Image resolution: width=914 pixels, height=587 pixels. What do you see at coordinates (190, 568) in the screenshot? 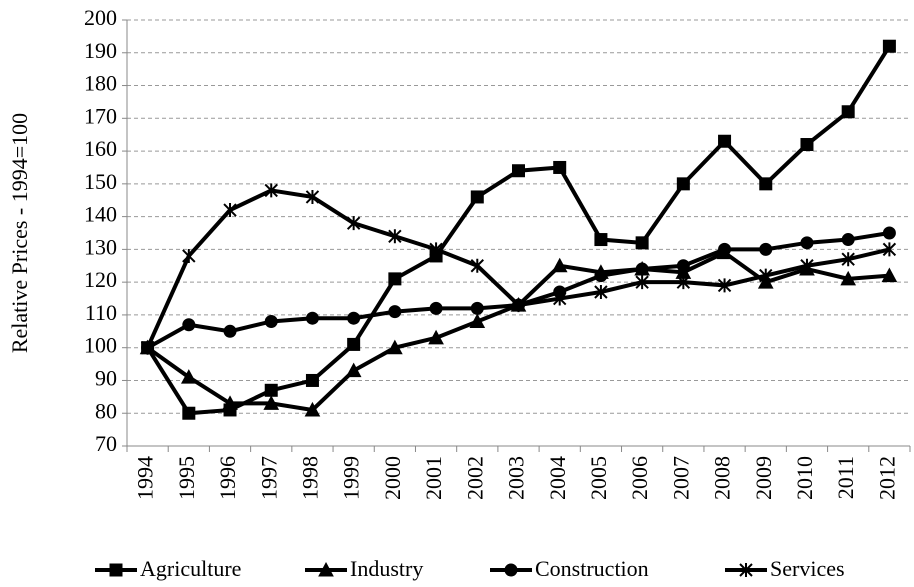
I see `legend-label: Agriculture` at bounding box center [190, 568].